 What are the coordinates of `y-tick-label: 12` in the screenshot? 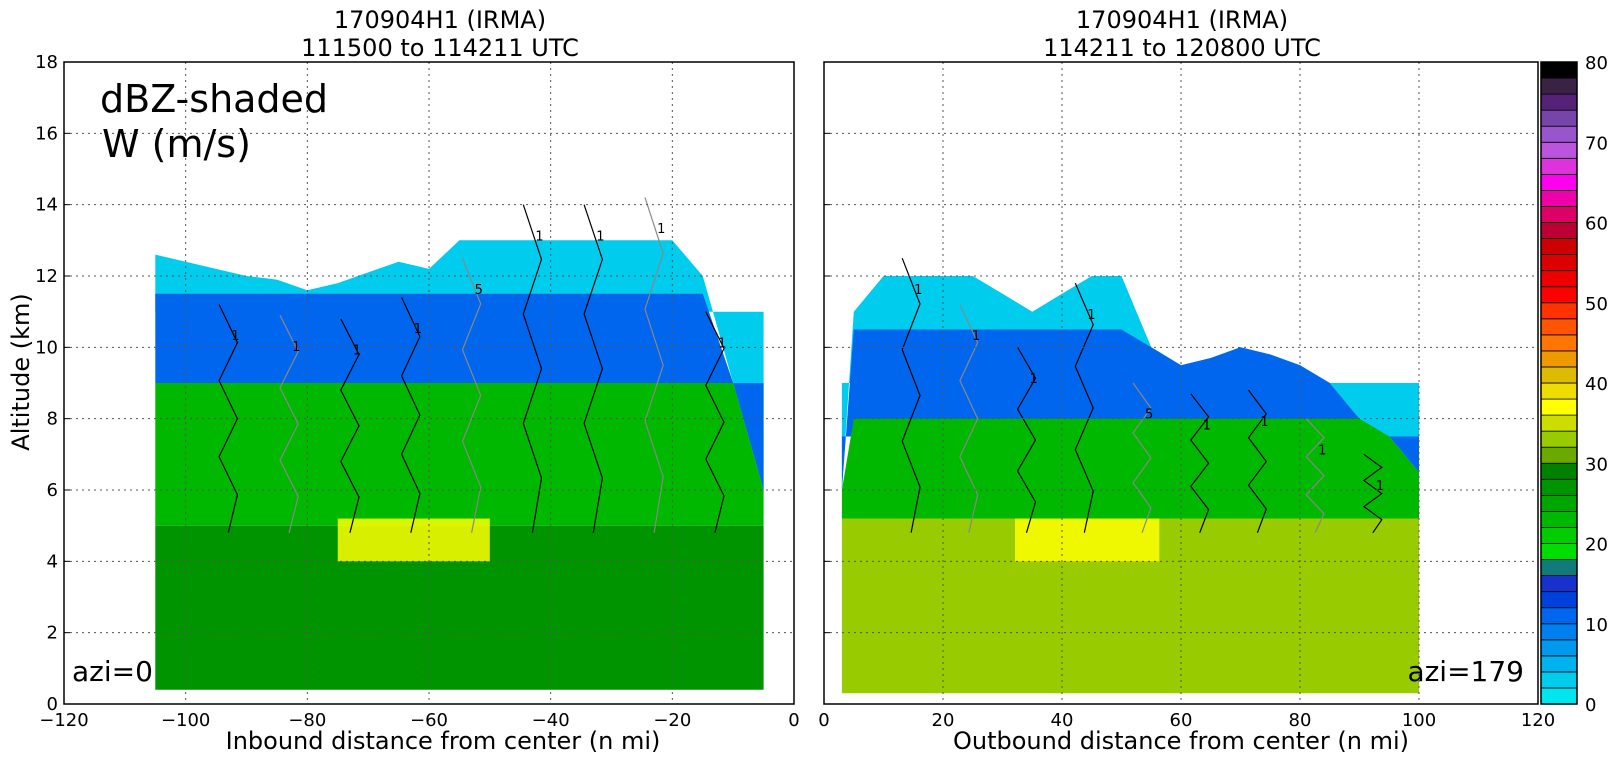 It's located at (46, 276).